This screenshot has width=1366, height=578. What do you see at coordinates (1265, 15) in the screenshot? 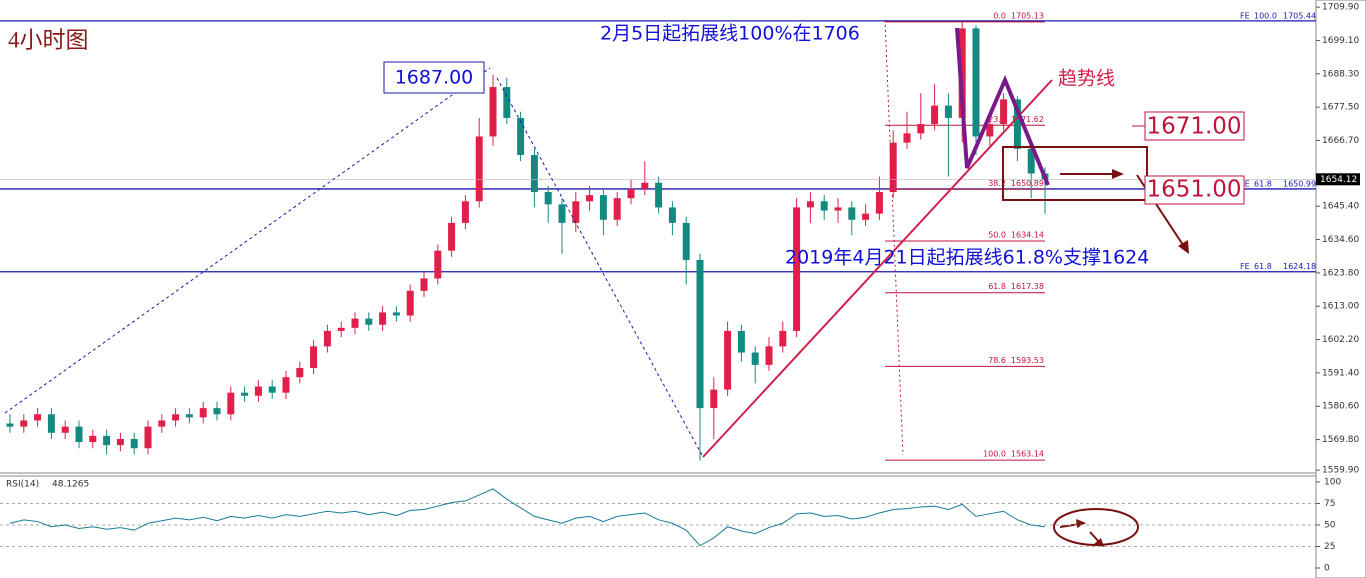
I see `fe-level: 100.0` at bounding box center [1265, 15].